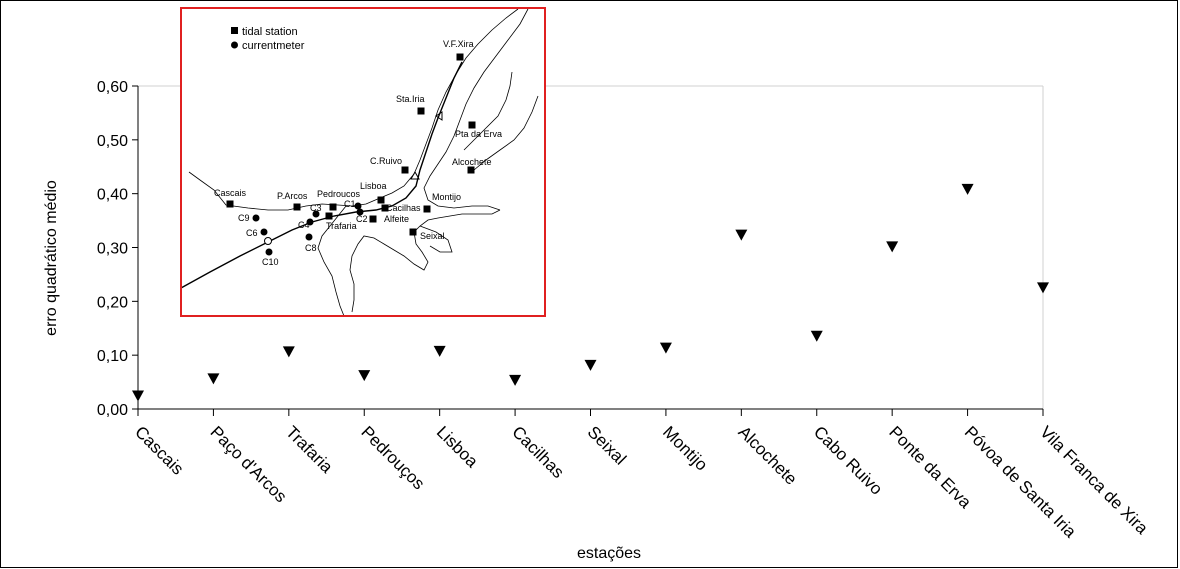 The image size is (1180, 569). What do you see at coordinates (112, 410) in the screenshot?
I see `y-tick-label: 0,00` at bounding box center [112, 410].